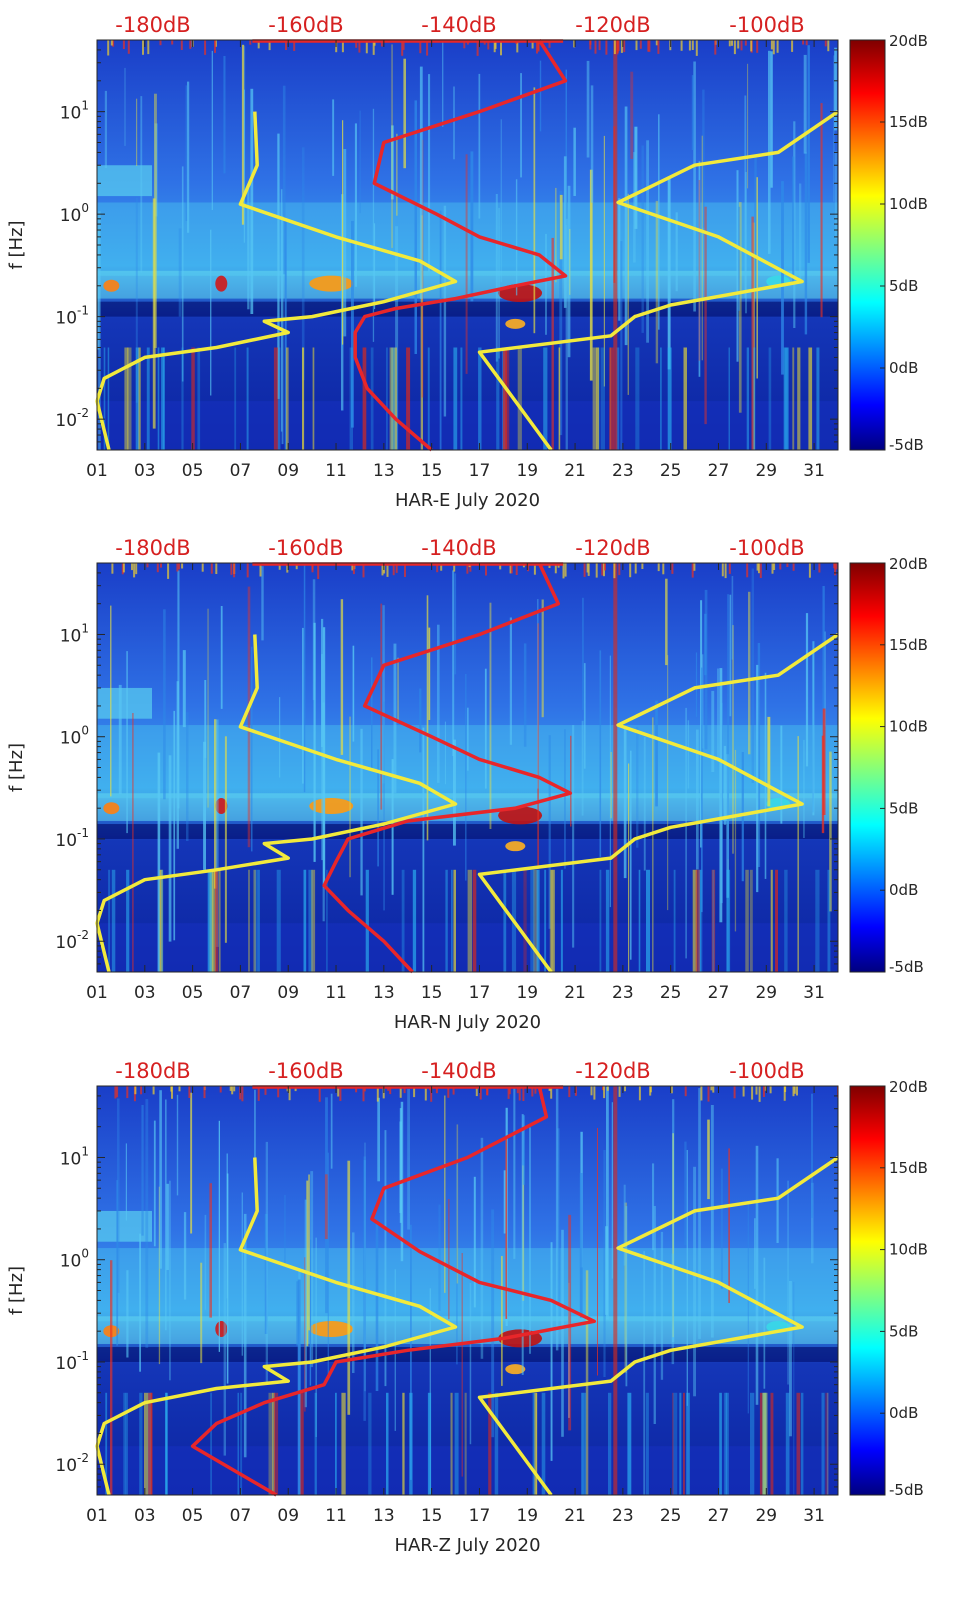 This screenshot has height=1599, width=962. I want to click on colorbar-tick-label: 5dB, so click(903, 286).